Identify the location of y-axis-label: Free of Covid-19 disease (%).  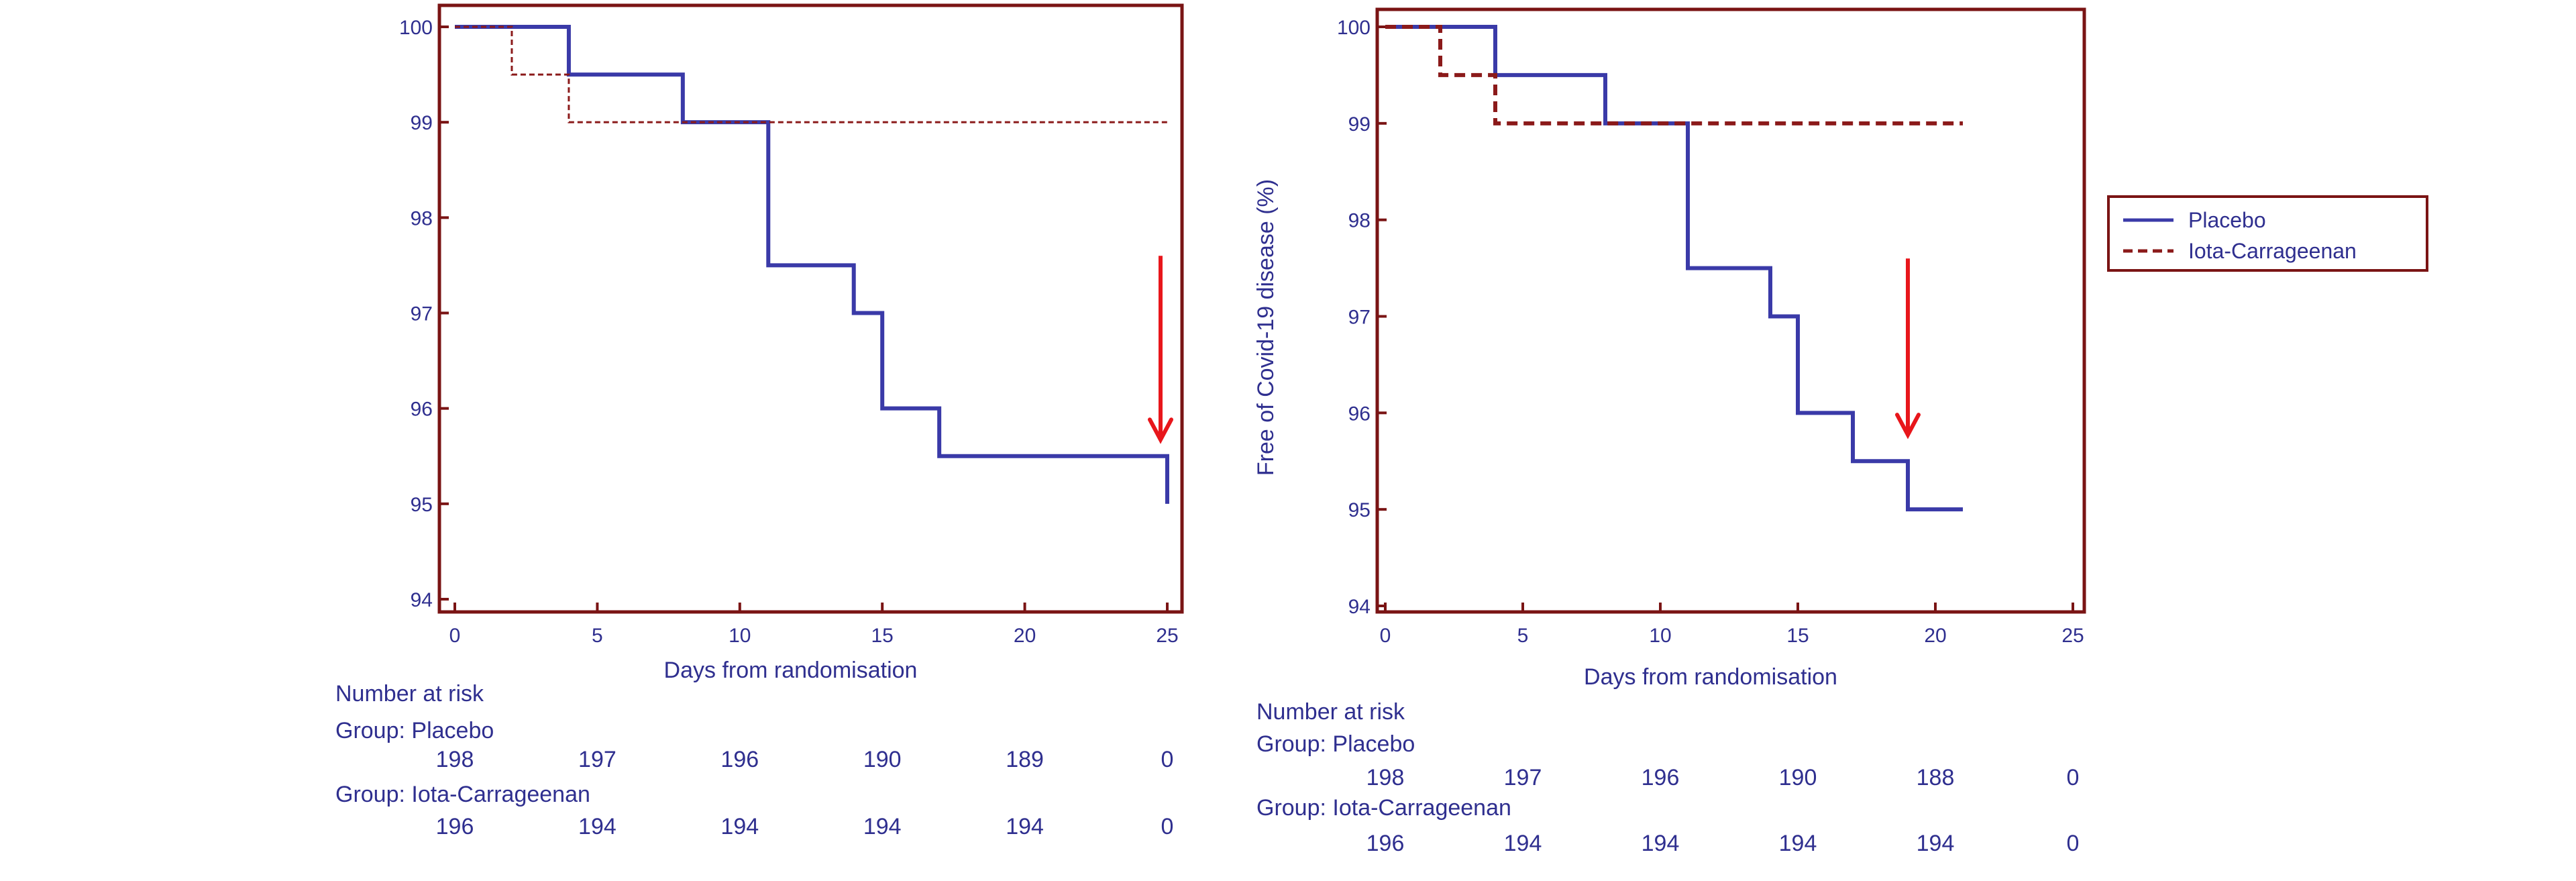
(1266, 327).